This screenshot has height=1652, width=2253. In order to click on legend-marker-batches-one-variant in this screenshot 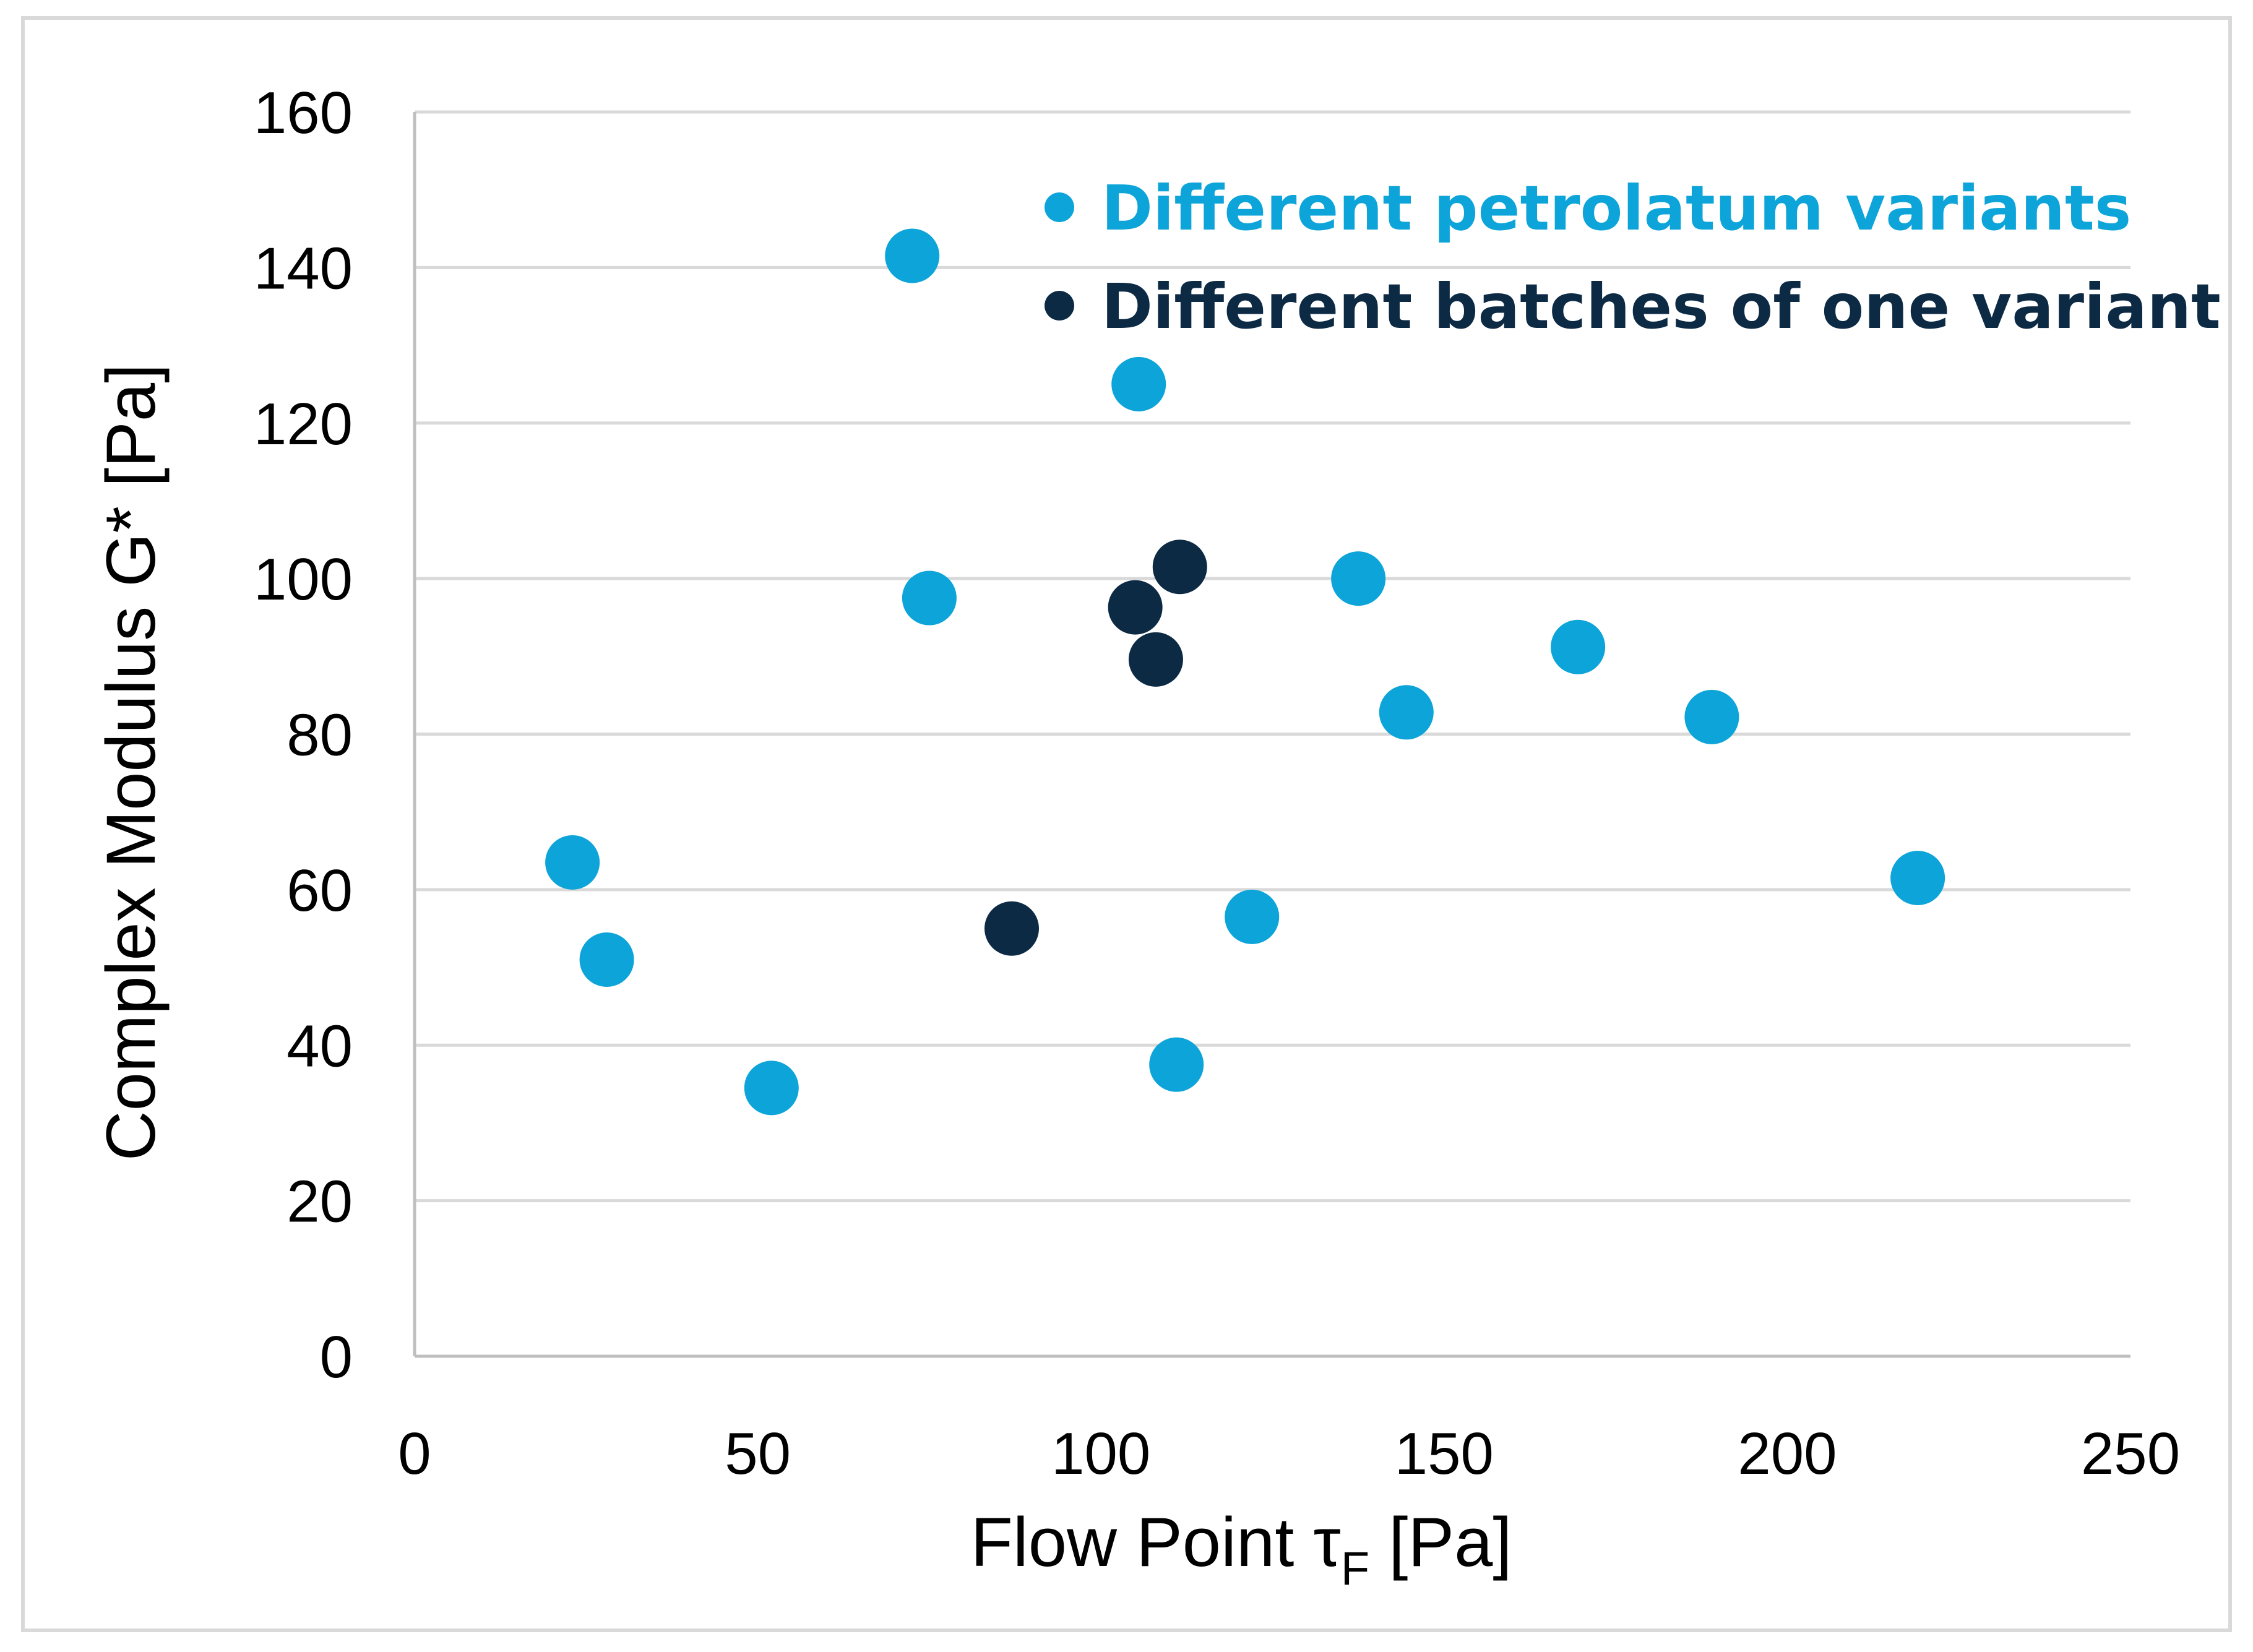, I will do `click(1059, 306)`.